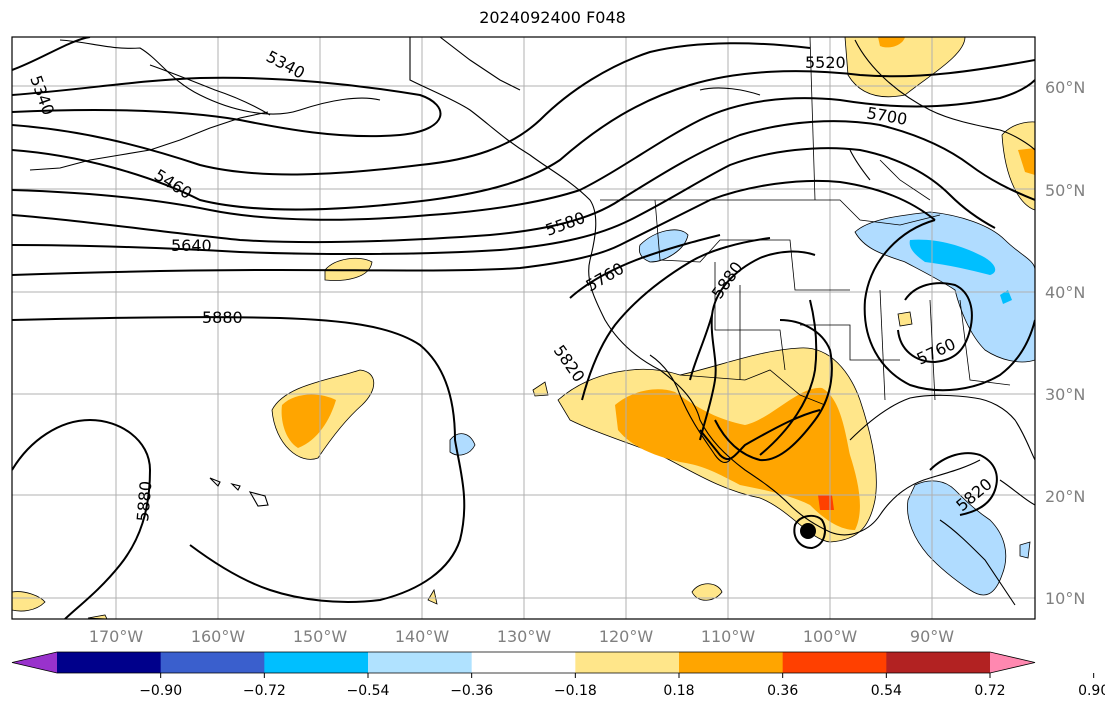 This screenshot has height=712, width=1105. I want to click on lon-label: 130°W, so click(524, 636).